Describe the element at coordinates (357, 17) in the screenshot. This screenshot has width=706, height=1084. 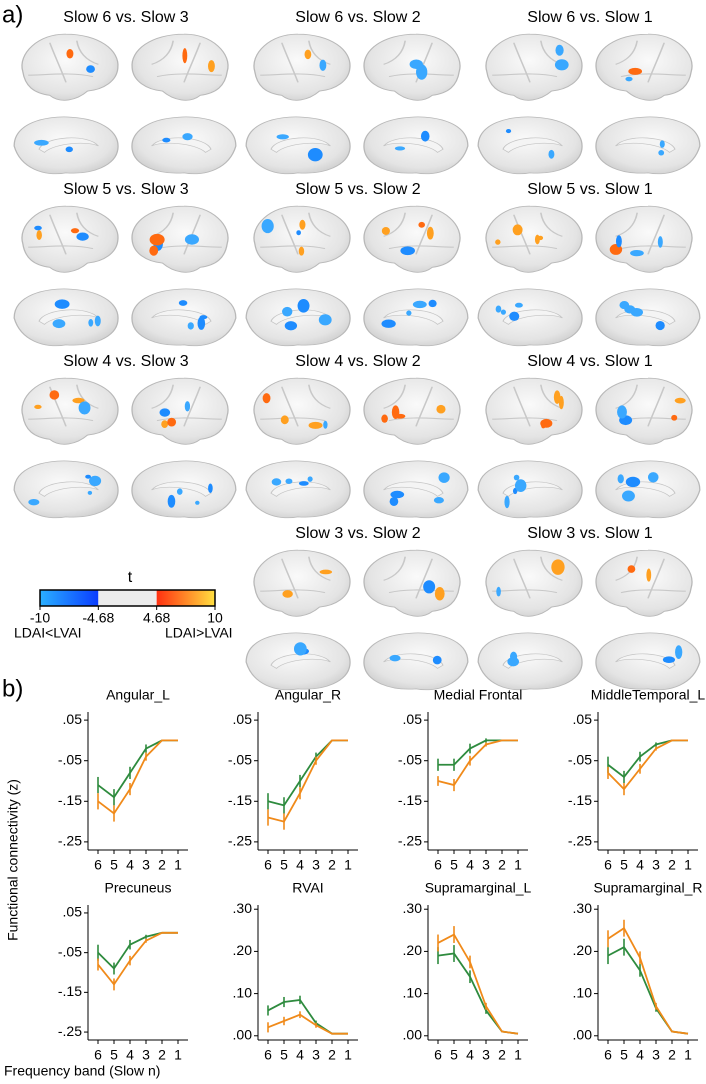
I see `map-title: Slow 6 vs. Slow 2` at that location.